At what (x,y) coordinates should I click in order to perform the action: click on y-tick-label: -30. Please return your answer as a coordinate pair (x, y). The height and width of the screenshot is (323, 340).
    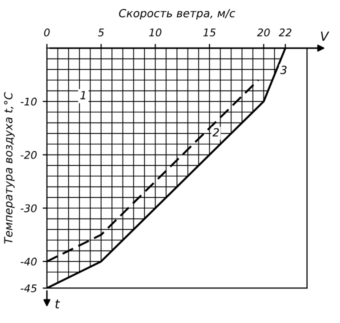
    Looking at the image, I should click on (28, 208).